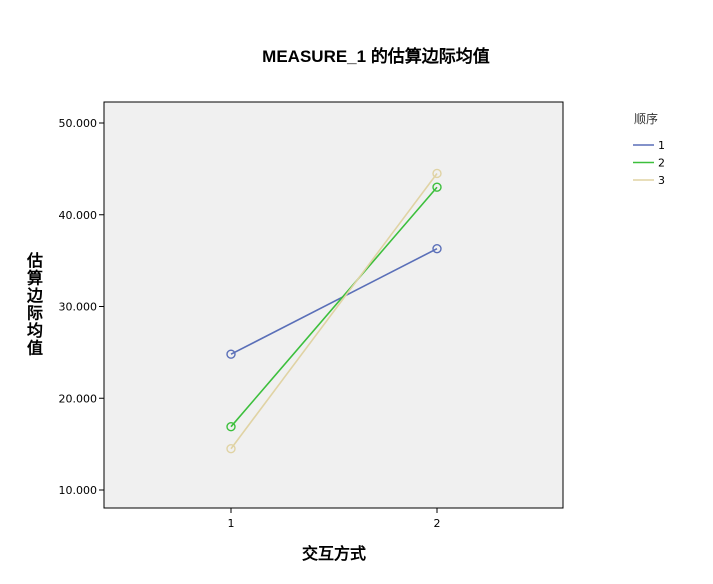  I want to click on y-tick-label: 40.000, so click(78, 215).